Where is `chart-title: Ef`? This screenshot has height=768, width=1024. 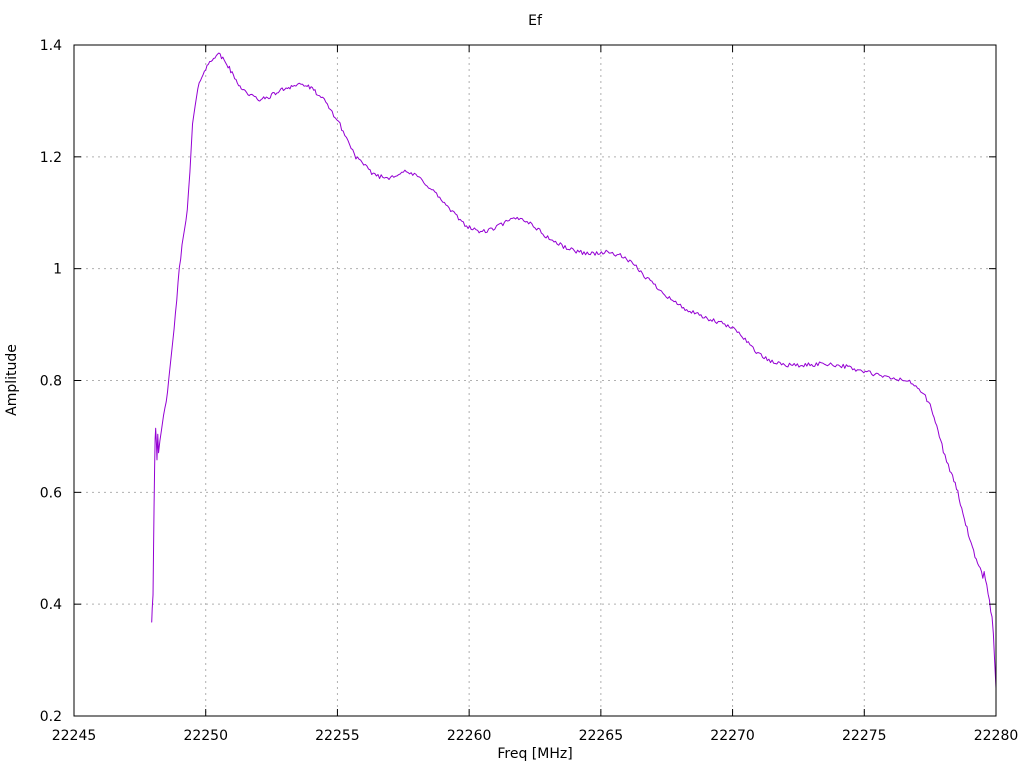
chart-title: Ef is located at coordinates (535, 21).